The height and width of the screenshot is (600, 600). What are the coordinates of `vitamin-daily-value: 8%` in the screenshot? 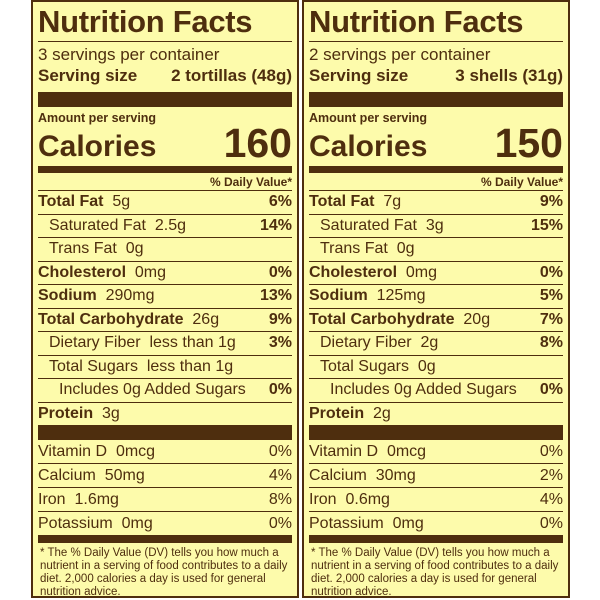 It's located at (280, 499).